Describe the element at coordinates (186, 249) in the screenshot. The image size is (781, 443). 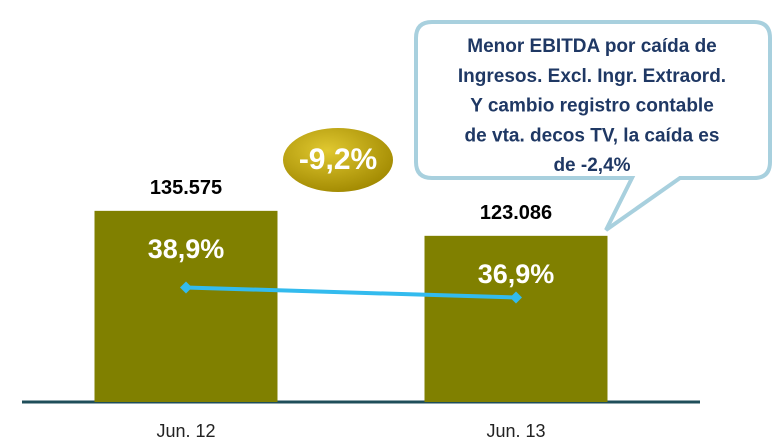
I see `margin-label: 38,9%` at that location.